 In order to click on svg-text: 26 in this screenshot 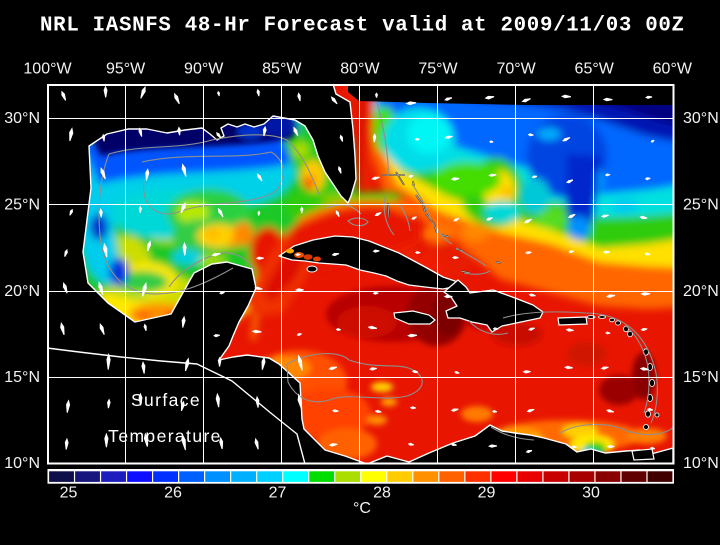, I will do `click(173, 493)`.